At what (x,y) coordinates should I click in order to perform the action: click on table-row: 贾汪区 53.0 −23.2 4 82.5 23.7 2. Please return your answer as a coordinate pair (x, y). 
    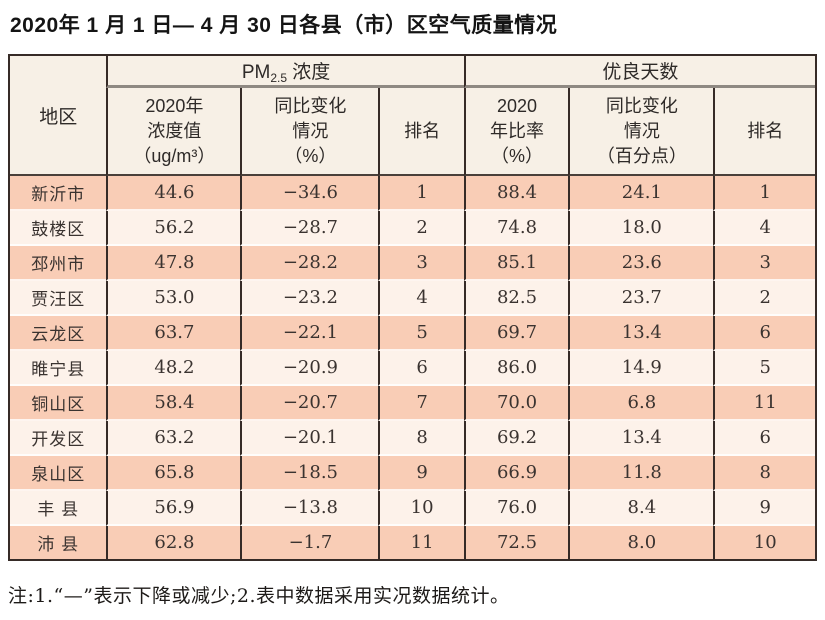
    Looking at the image, I should click on (412, 298).